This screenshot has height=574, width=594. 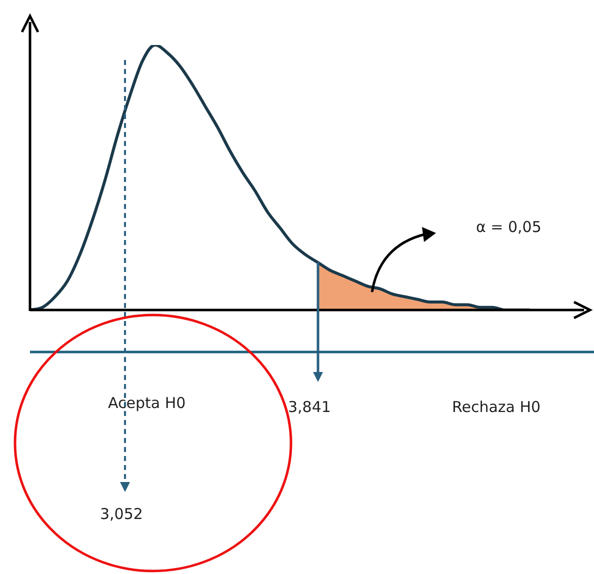 What do you see at coordinates (121, 514) in the screenshot?
I see `text: 3,052` at bounding box center [121, 514].